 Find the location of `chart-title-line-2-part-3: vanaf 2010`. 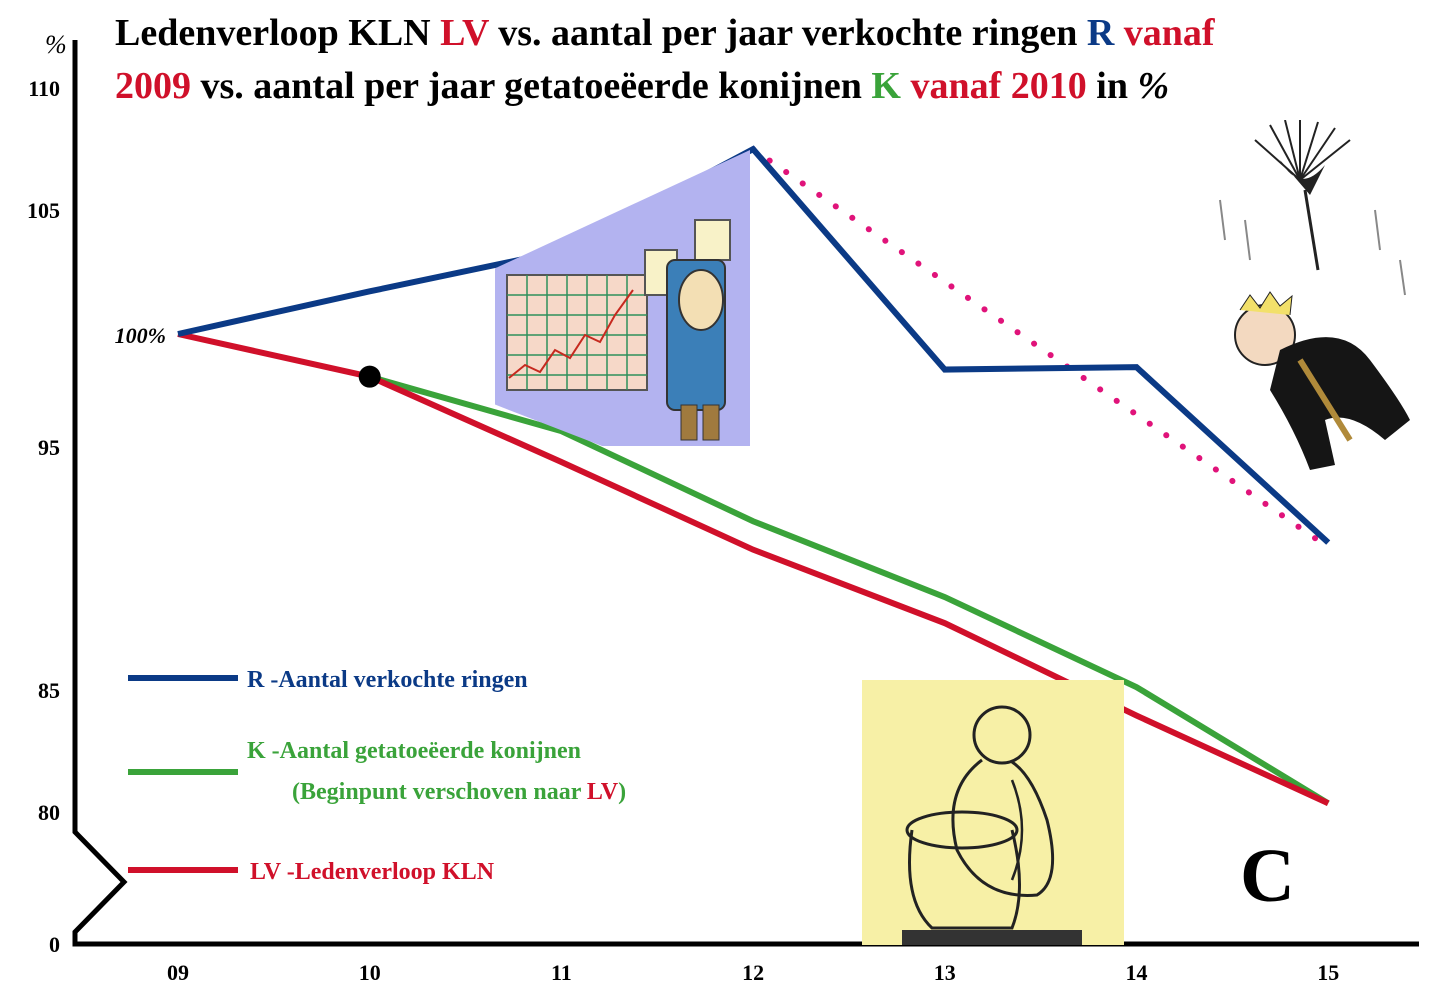

chart-title-line-2-part-3: vanaf 2010 is located at coordinates (994, 86).